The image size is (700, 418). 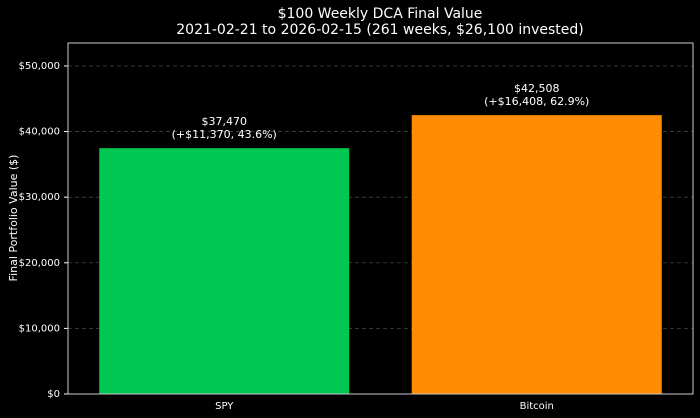 I want to click on x-tick-label: SPY, so click(x=224, y=406).